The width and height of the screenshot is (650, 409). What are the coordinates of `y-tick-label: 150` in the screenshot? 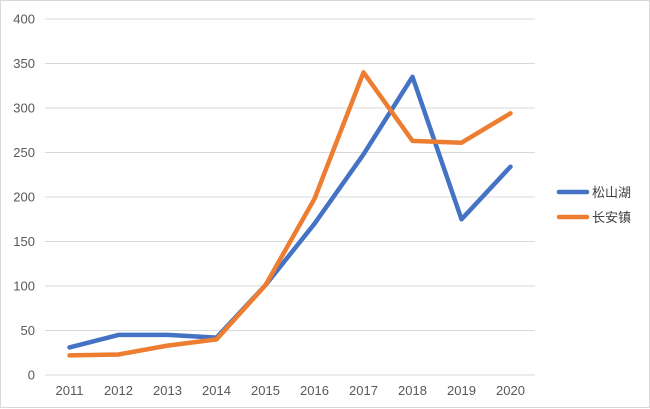 It's located at (24, 241).